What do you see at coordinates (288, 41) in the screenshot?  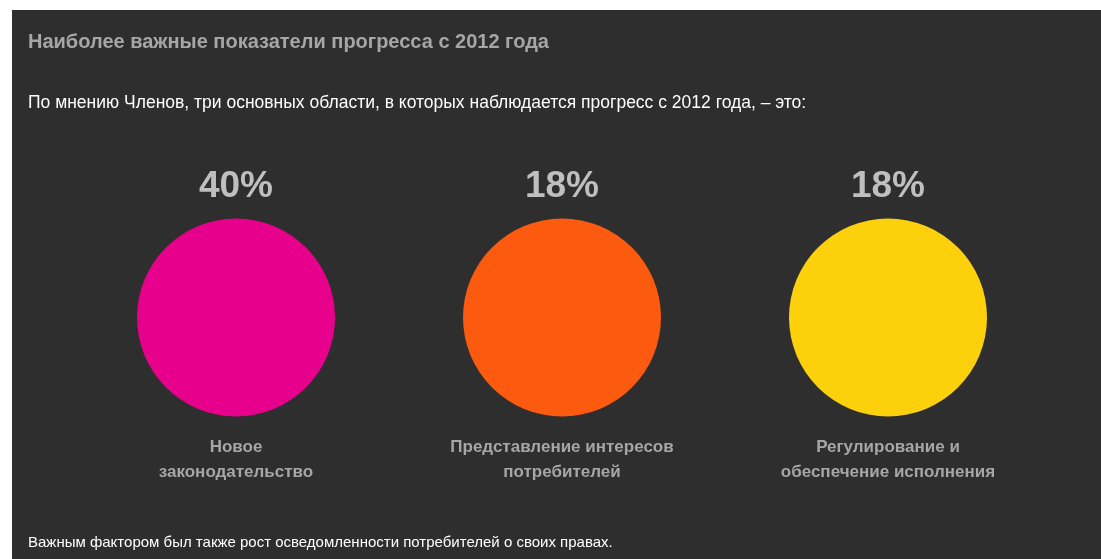 I see `text: Наиболее важные показатели прогресса с 2012 года` at bounding box center [288, 41].